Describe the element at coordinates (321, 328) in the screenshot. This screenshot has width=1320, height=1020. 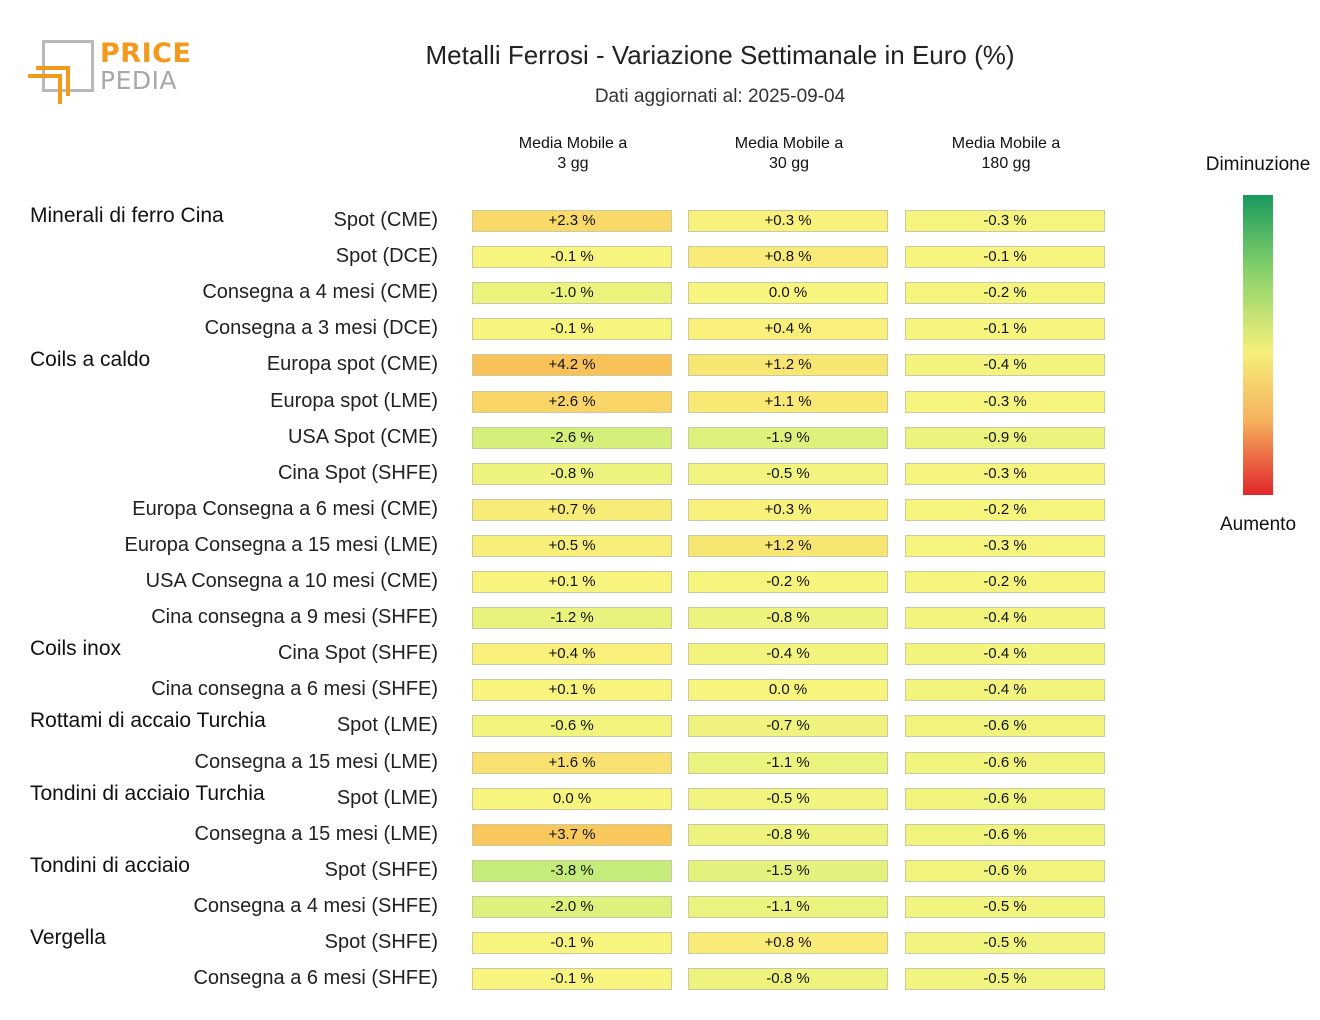
I see `row-label: Consegna a 3 mesi (DCE)` at that location.